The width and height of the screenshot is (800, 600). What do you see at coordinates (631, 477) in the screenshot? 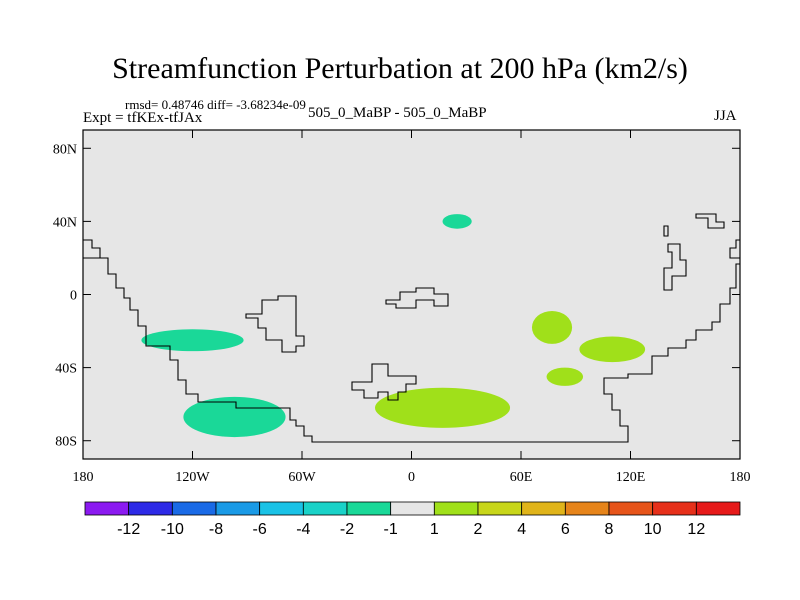
I see `x-tick-label: 120E` at bounding box center [631, 477].